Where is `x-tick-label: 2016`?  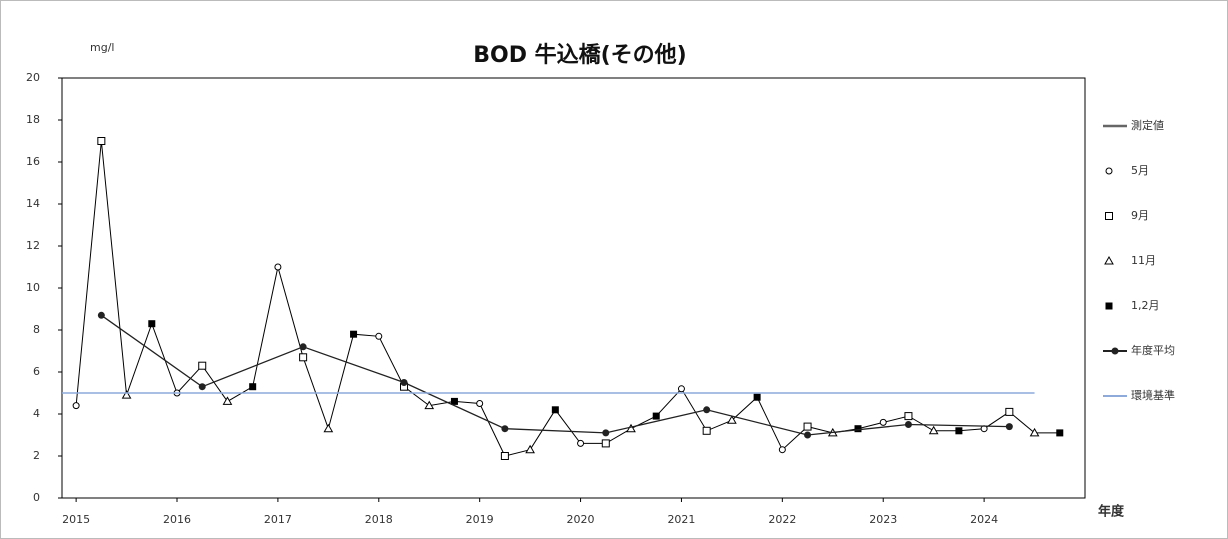 x-tick-label: 2016 is located at coordinates (177, 519).